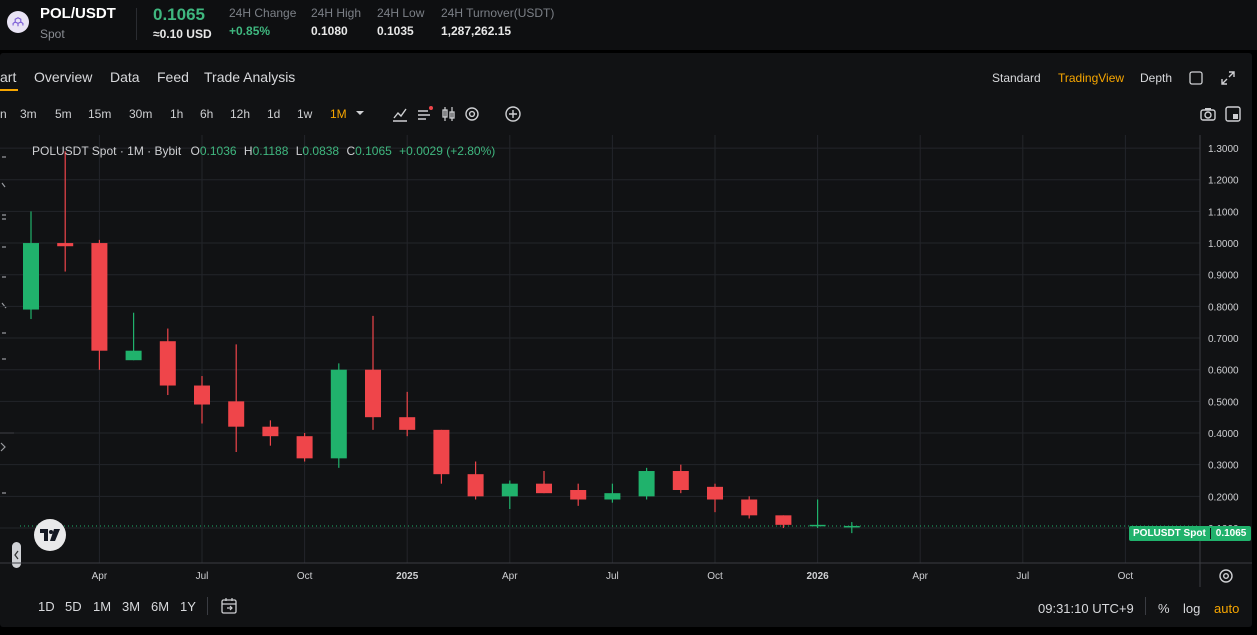 The image size is (1257, 635). What do you see at coordinates (8, 77) in the screenshot?
I see `tab-chart: art` at bounding box center [8, 77].